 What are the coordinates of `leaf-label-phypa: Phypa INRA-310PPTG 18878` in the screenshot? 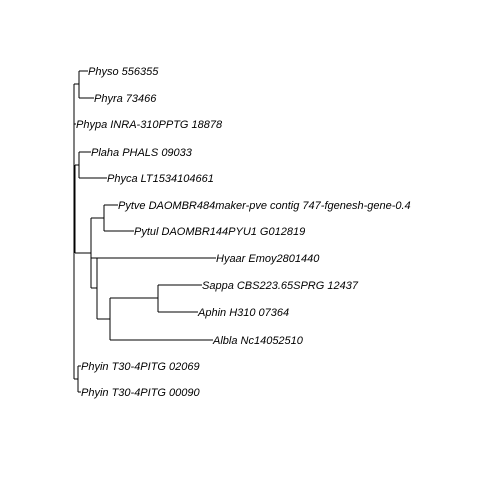 It's located at (149, 125).